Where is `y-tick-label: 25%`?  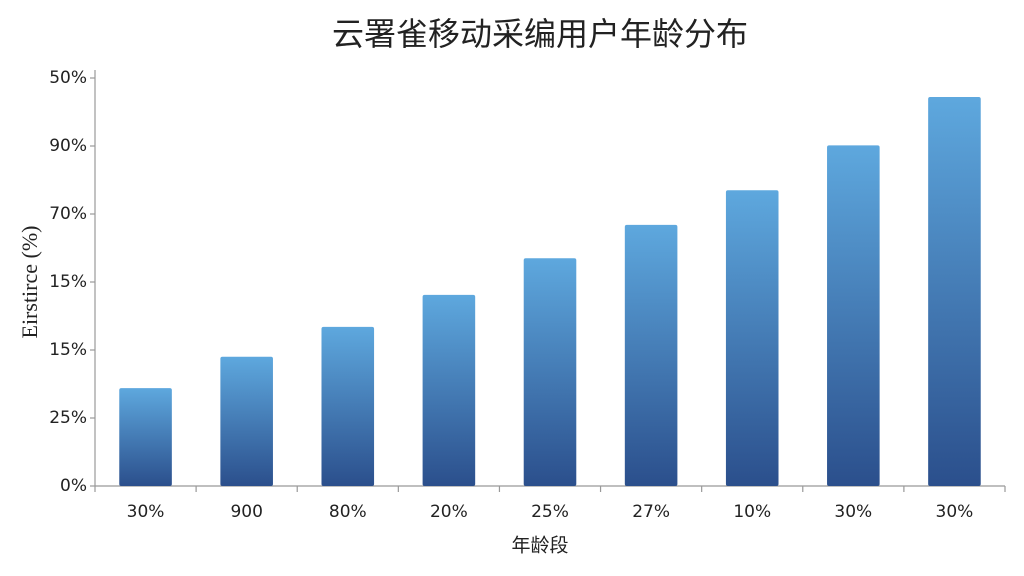
y-tick-label: 25% is located at coordinates (68, 418).